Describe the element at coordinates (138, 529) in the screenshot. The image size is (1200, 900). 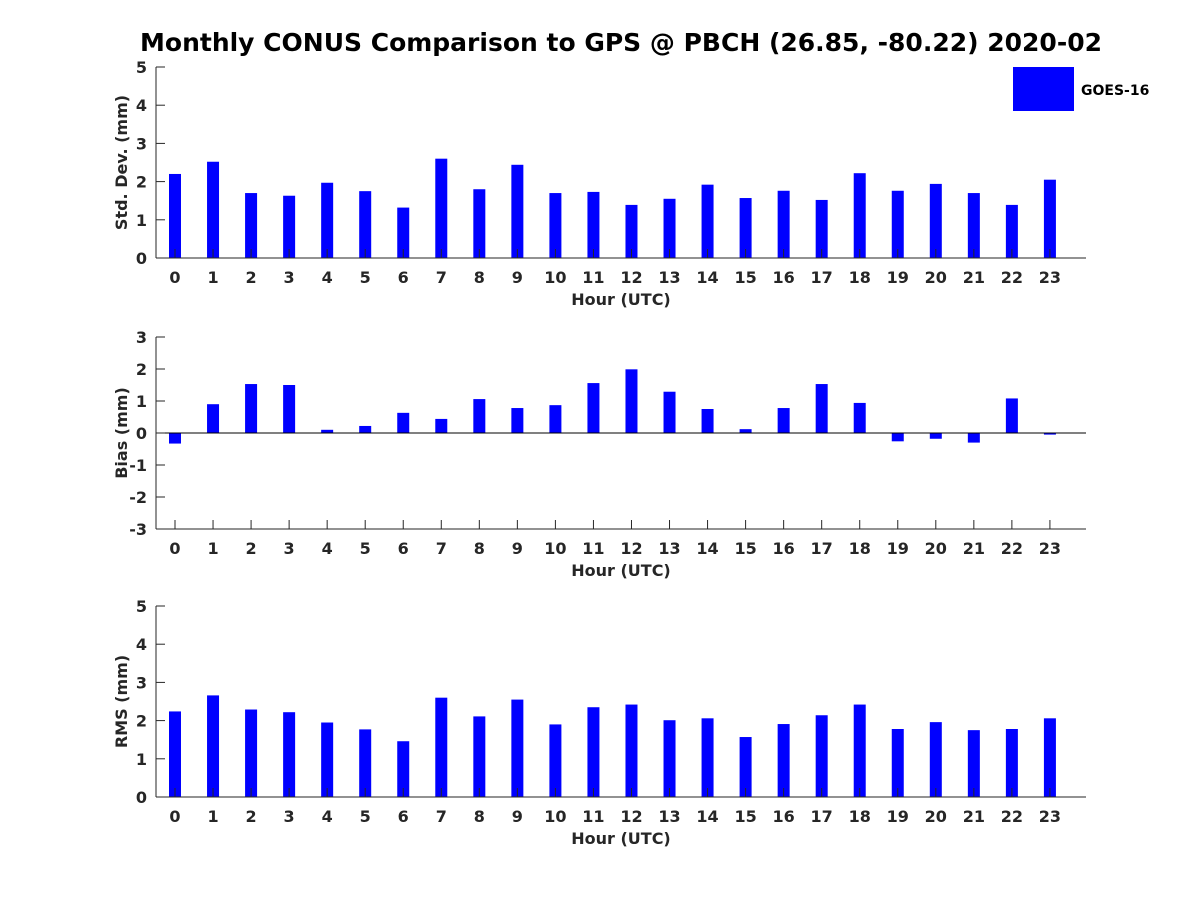
I see `y-tick-label: -3` at that location.